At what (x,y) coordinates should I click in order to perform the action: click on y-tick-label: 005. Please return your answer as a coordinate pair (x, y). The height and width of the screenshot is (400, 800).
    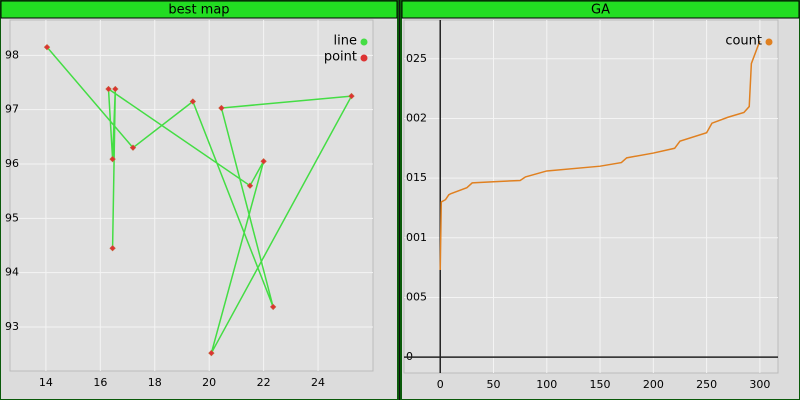
    Looking at the image, I should click on (416, 296).